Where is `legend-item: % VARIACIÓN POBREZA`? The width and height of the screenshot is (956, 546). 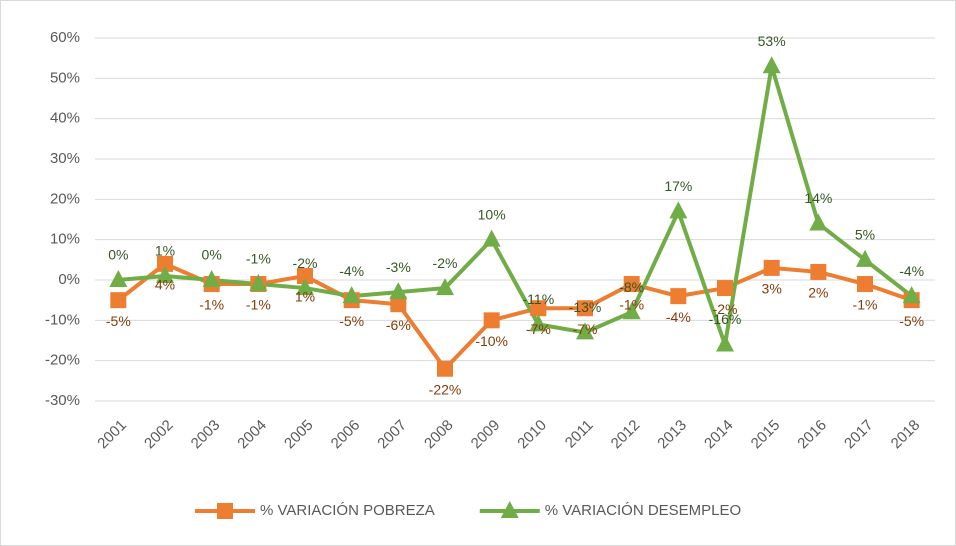 legend-item: % VARIACIÓN POBREZA is located at coordinates (315, 510).